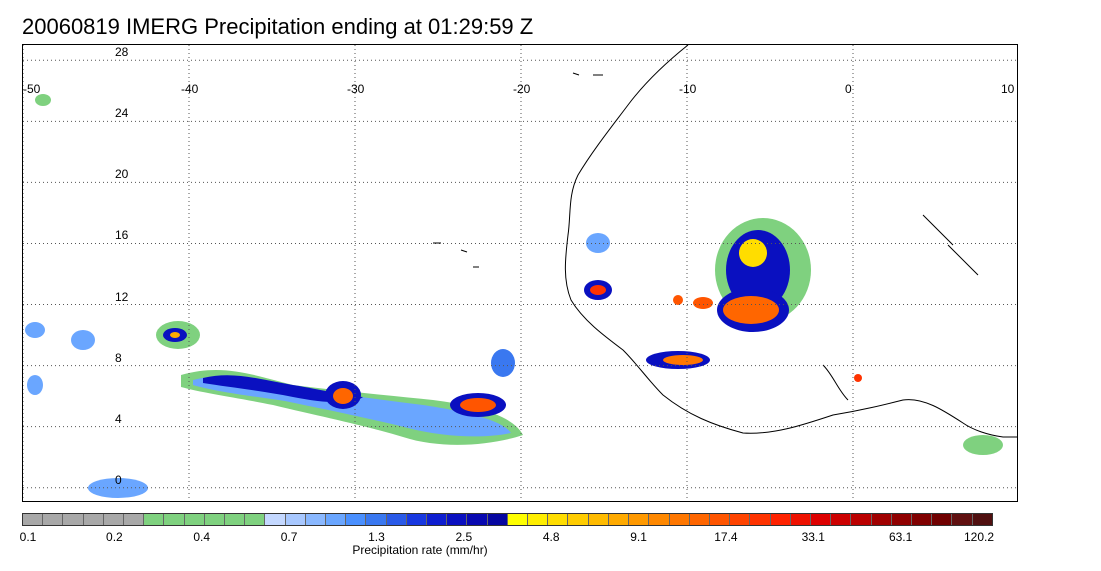 The image size is (1101, 571). What do you see at coordinates (518, 170) in the screenshot?
I see `coastline-islands` at bounding box center [518, 170].